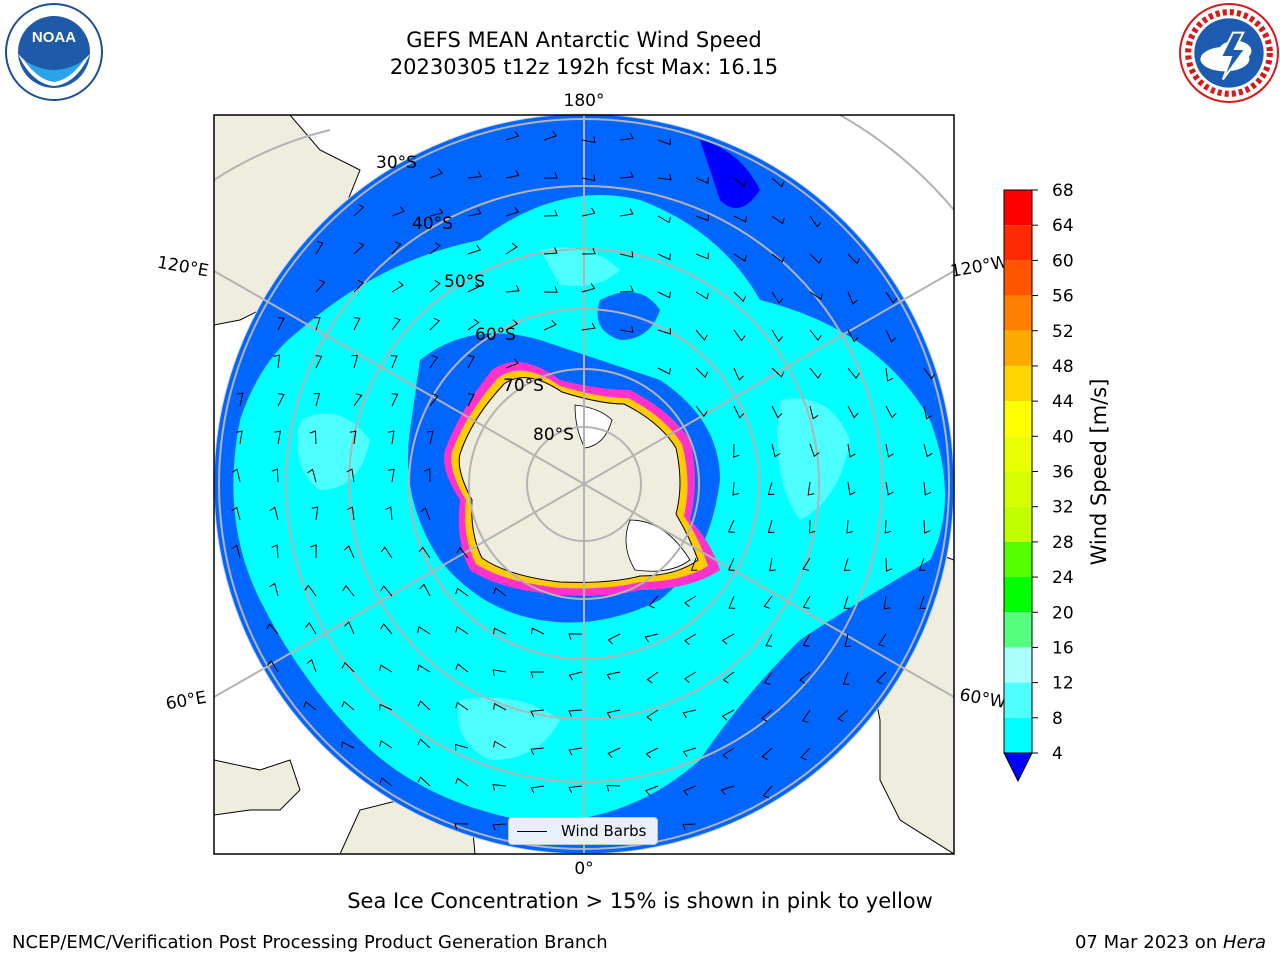  What do you see at coordinates (582, 479) in the screenshot?
I see `antarctica` at bounding box center [582, 479].